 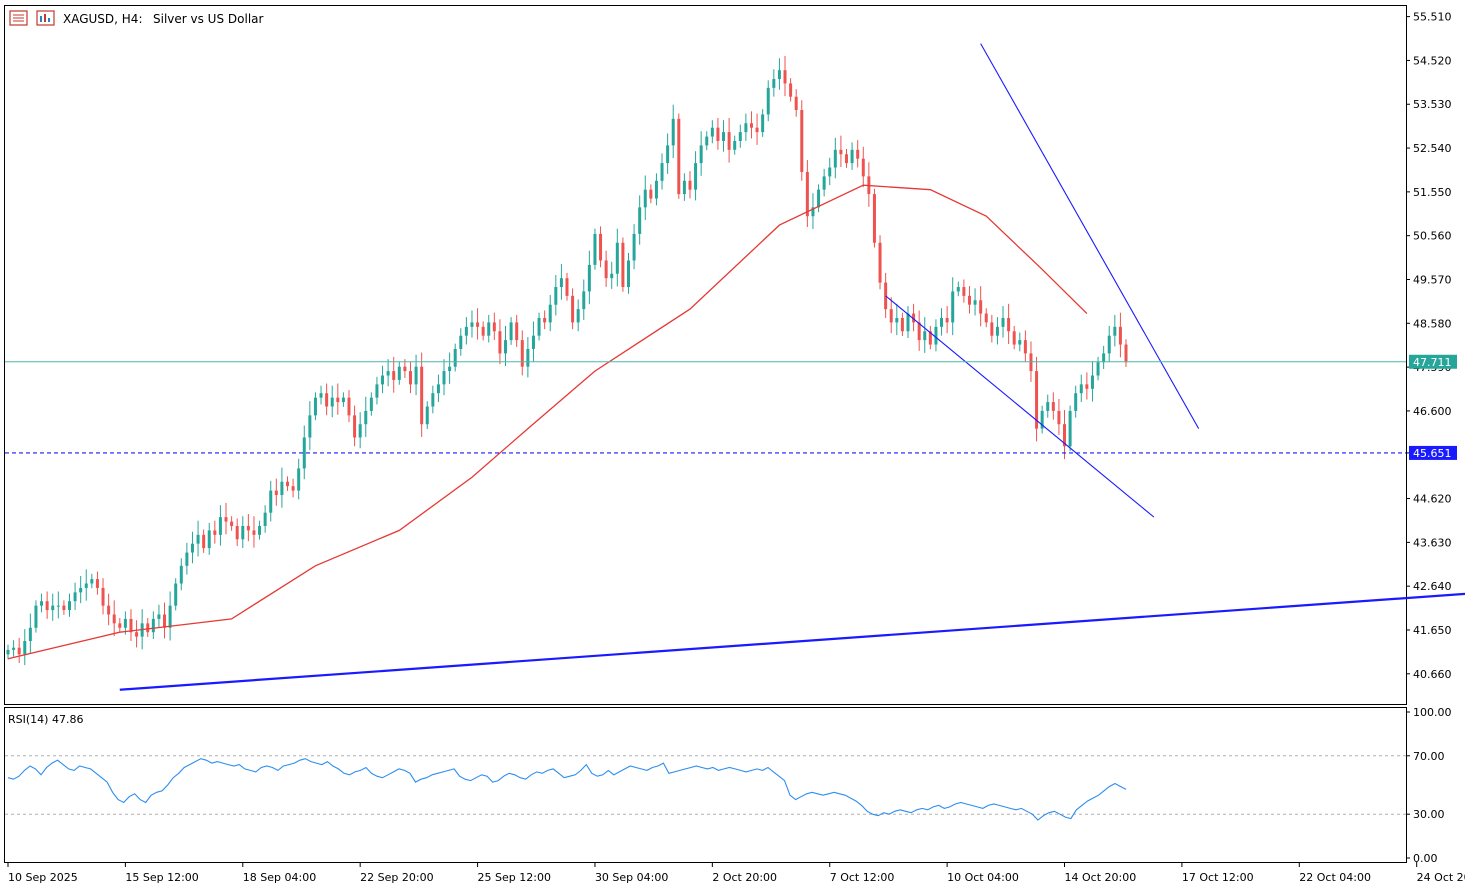 I want to click on time-tick-label: 22 Oct 04:00, so click(x=1335, y=877).